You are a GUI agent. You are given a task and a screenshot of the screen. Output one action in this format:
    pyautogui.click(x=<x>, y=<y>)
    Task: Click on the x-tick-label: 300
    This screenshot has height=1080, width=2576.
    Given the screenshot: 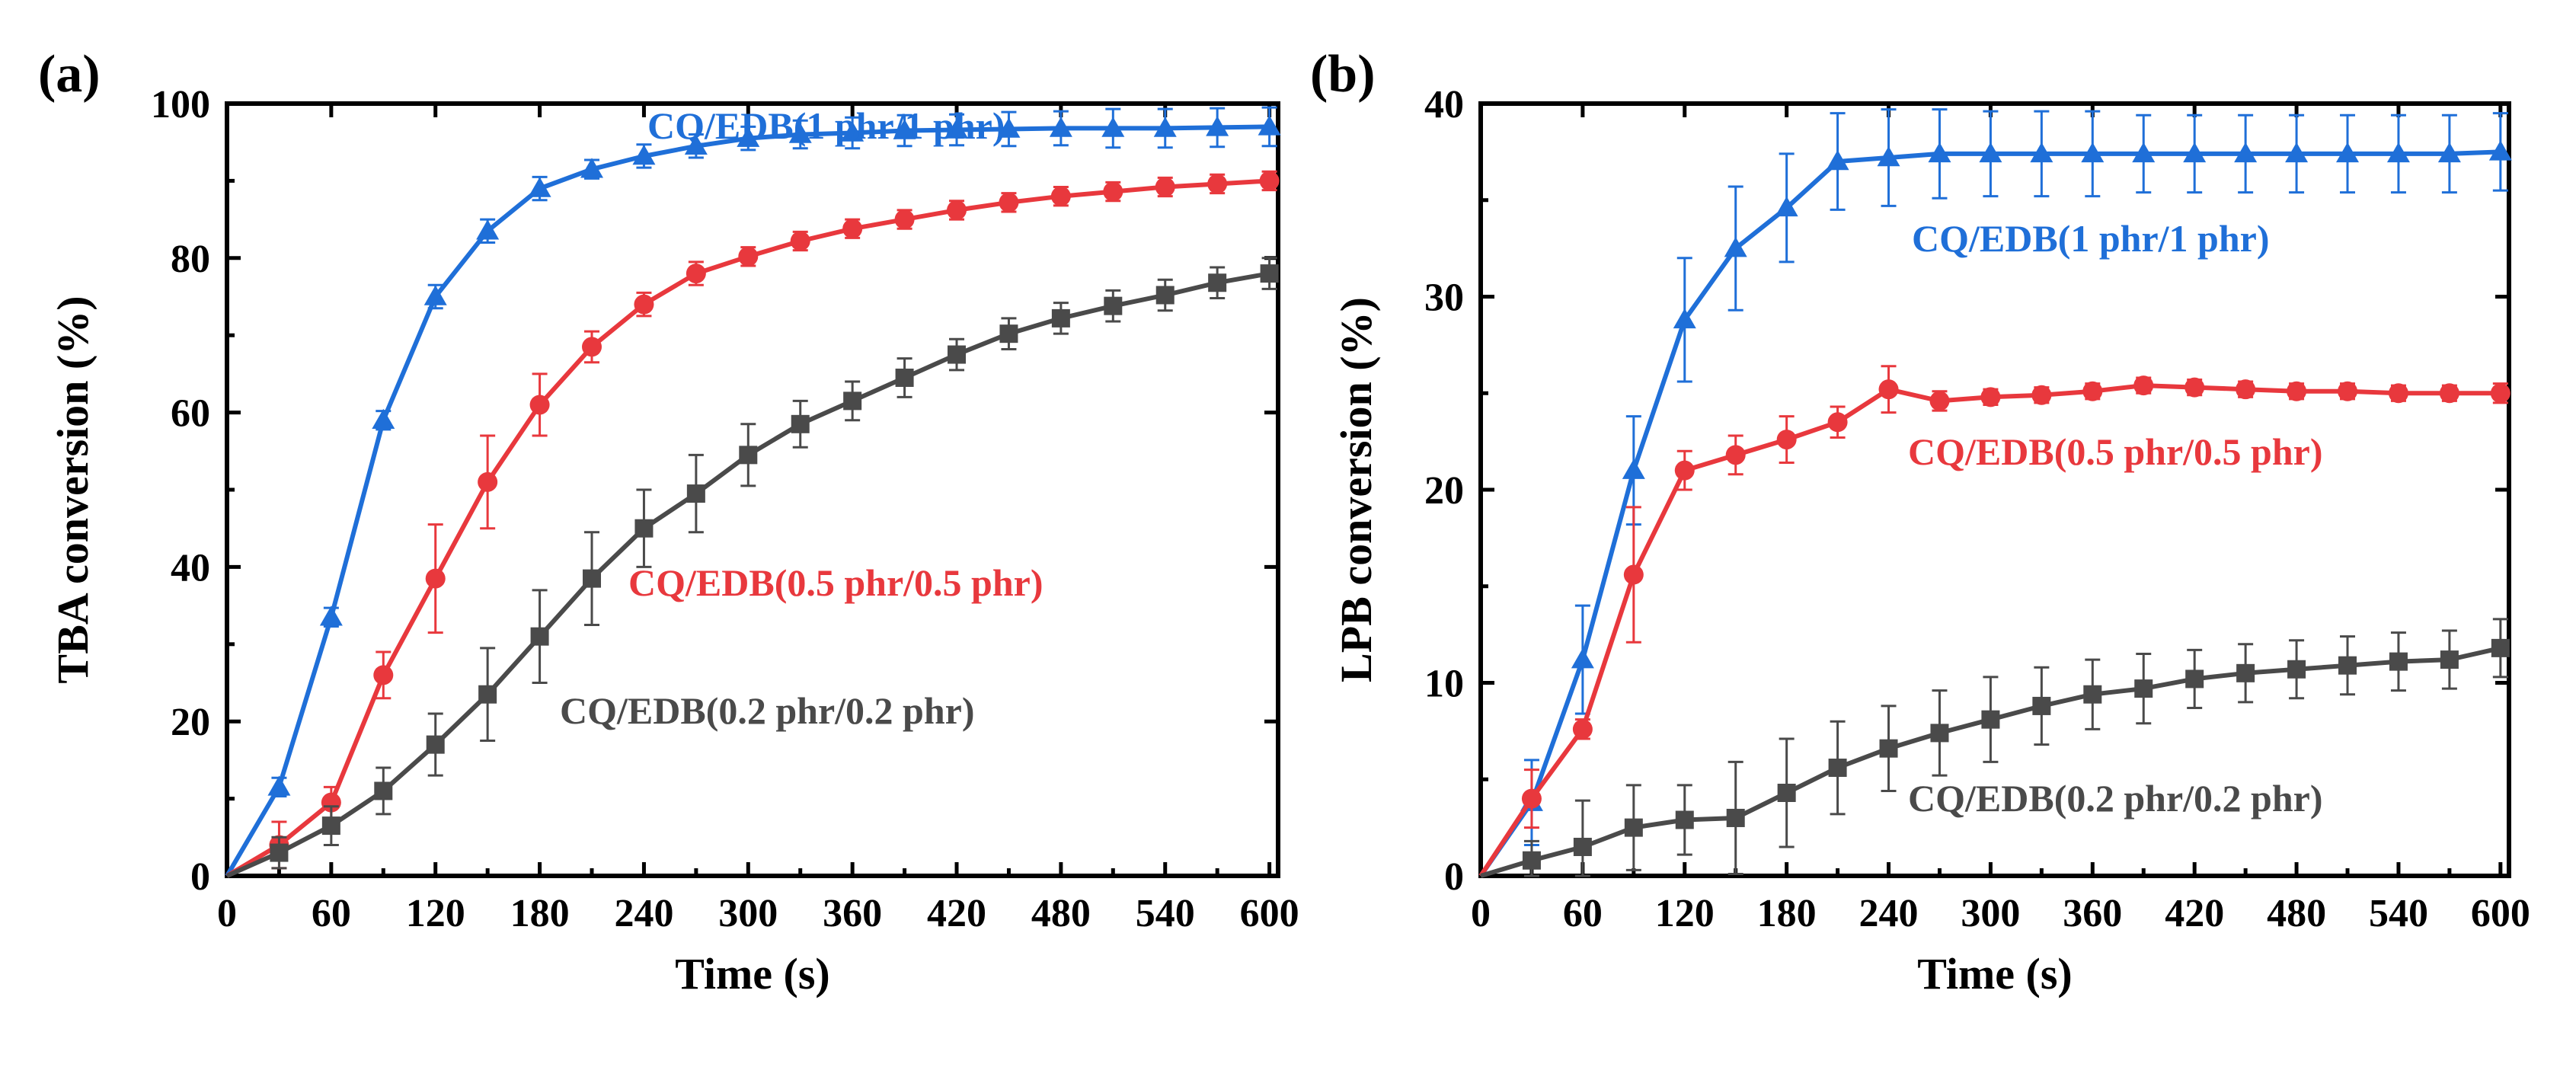 What is the action you would take?
    pyautogui.click(x=748, y=913)
    